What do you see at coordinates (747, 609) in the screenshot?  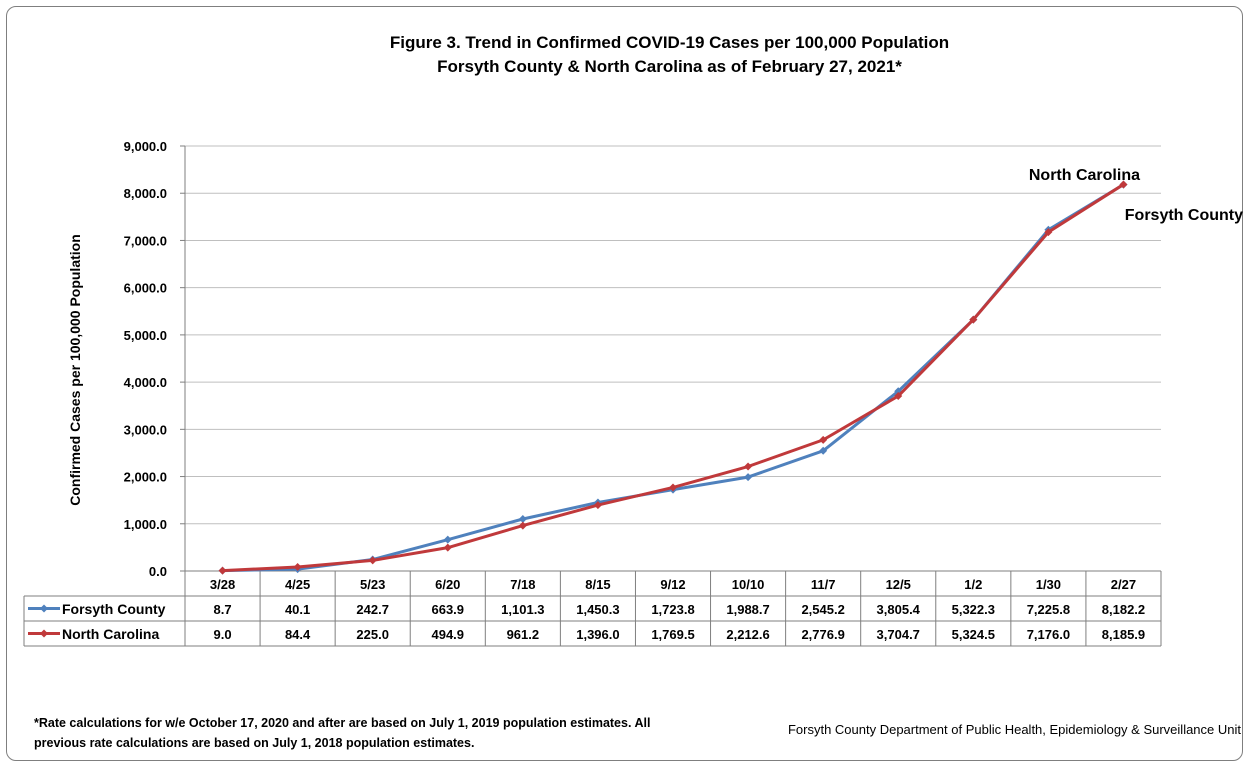 I see `table-value-forsyth-county: 1,988.7` at bounding box center [747, 609].